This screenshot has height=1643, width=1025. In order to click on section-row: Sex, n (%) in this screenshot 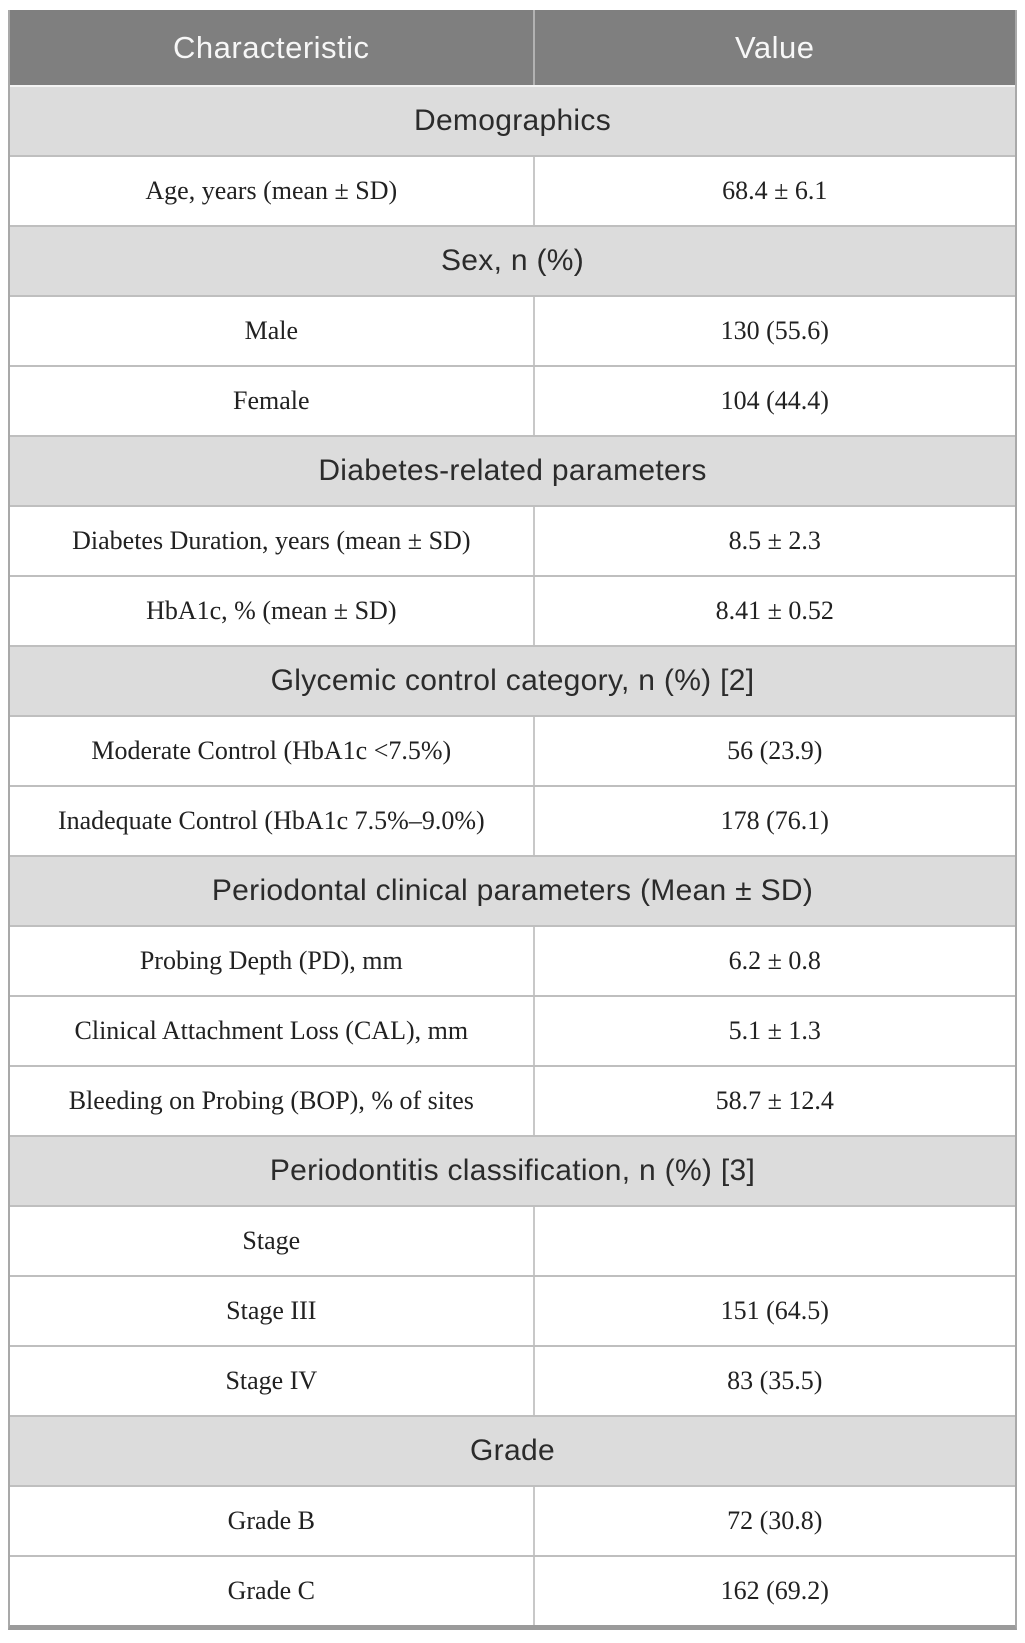, I will do `click(512, 260)`.